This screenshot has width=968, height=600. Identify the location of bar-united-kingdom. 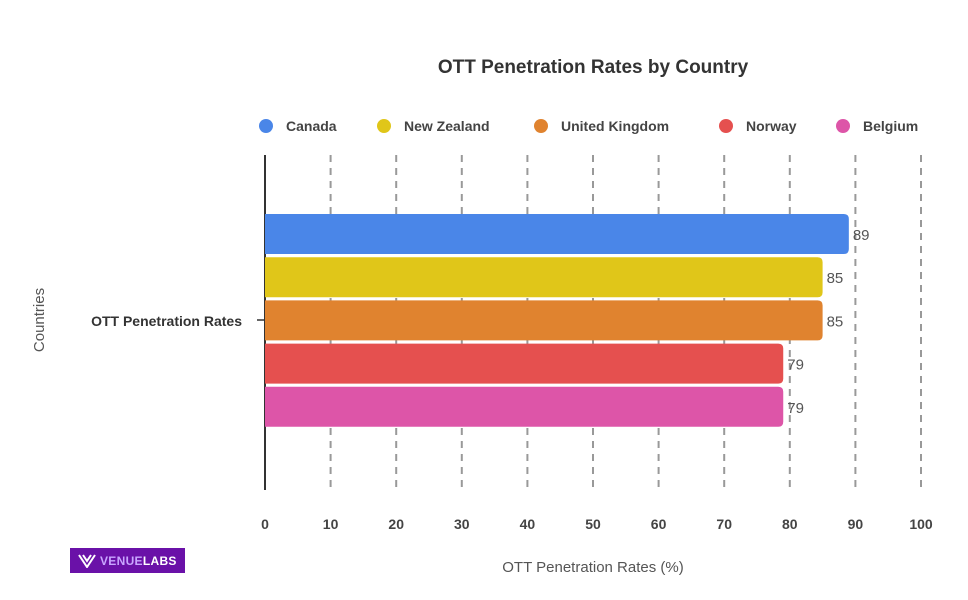
(544, 320).